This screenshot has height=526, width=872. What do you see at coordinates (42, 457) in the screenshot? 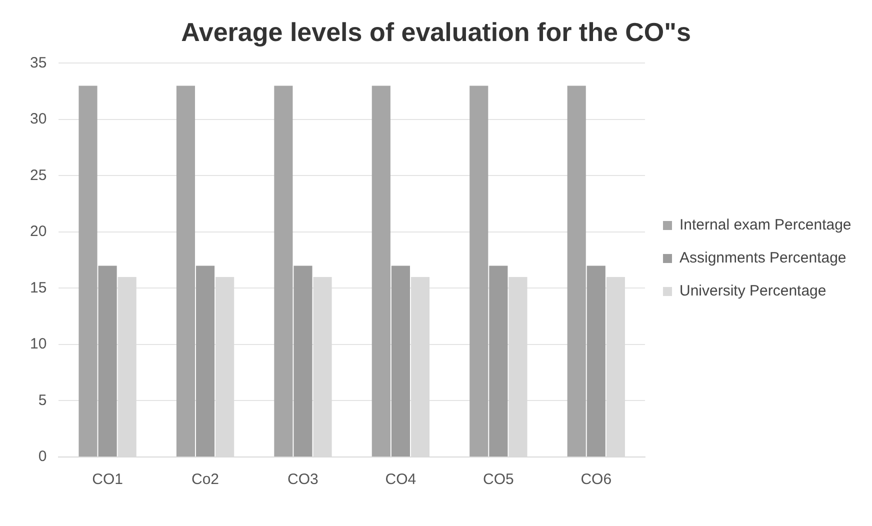
I see `y-tick-label: 0` at bounding box center [42, 457].